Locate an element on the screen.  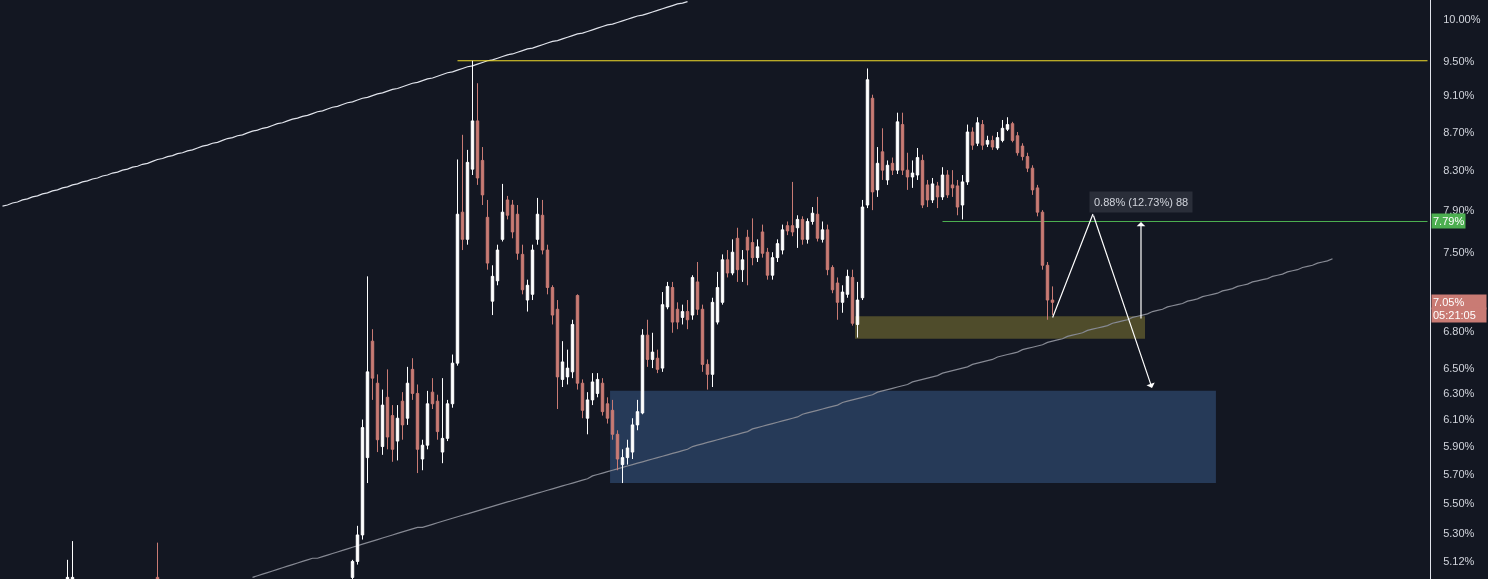
y-tick-label: 5.90% is located at coordinates (1459, 446).